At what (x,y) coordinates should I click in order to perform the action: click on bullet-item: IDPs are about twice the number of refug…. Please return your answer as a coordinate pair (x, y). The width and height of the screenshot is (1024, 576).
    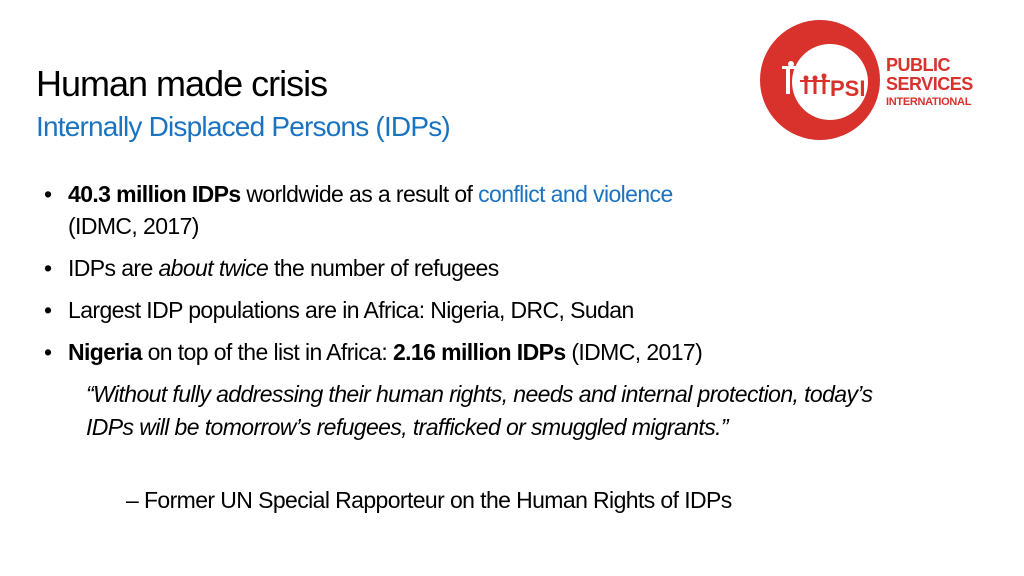
    Looking at the image, I should click on (494, 268).